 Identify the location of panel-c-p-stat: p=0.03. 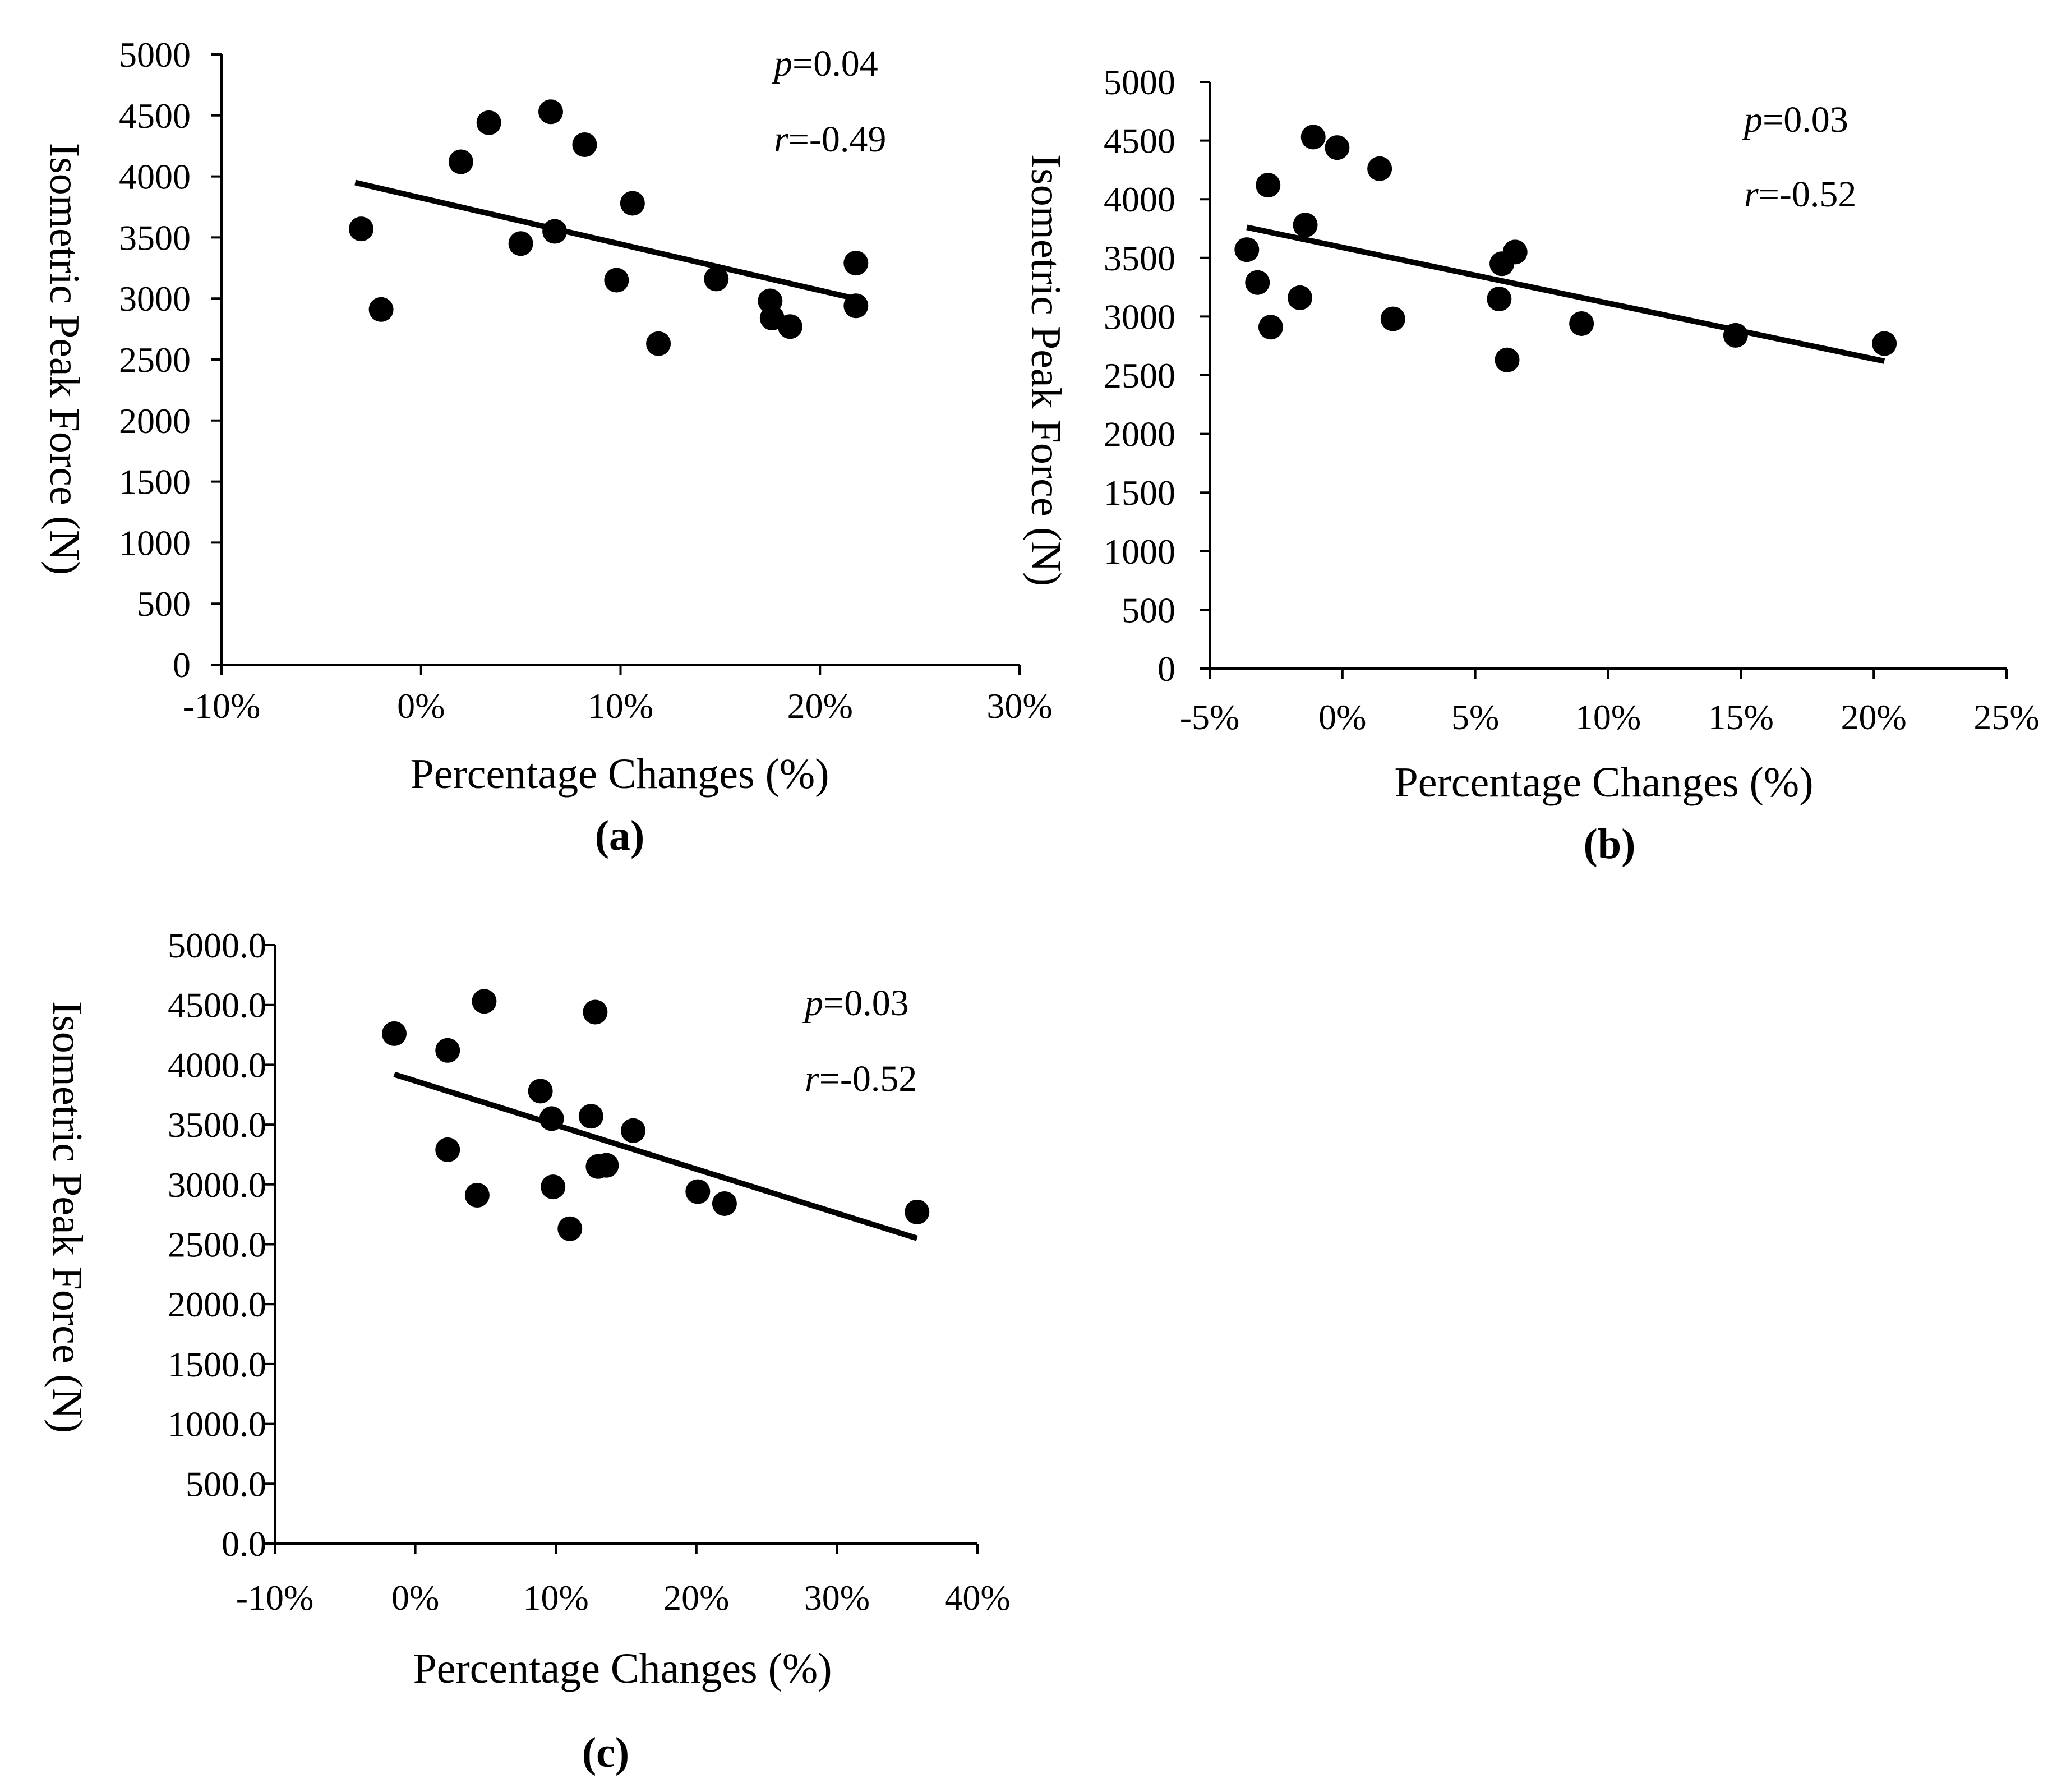
(856, 1003).